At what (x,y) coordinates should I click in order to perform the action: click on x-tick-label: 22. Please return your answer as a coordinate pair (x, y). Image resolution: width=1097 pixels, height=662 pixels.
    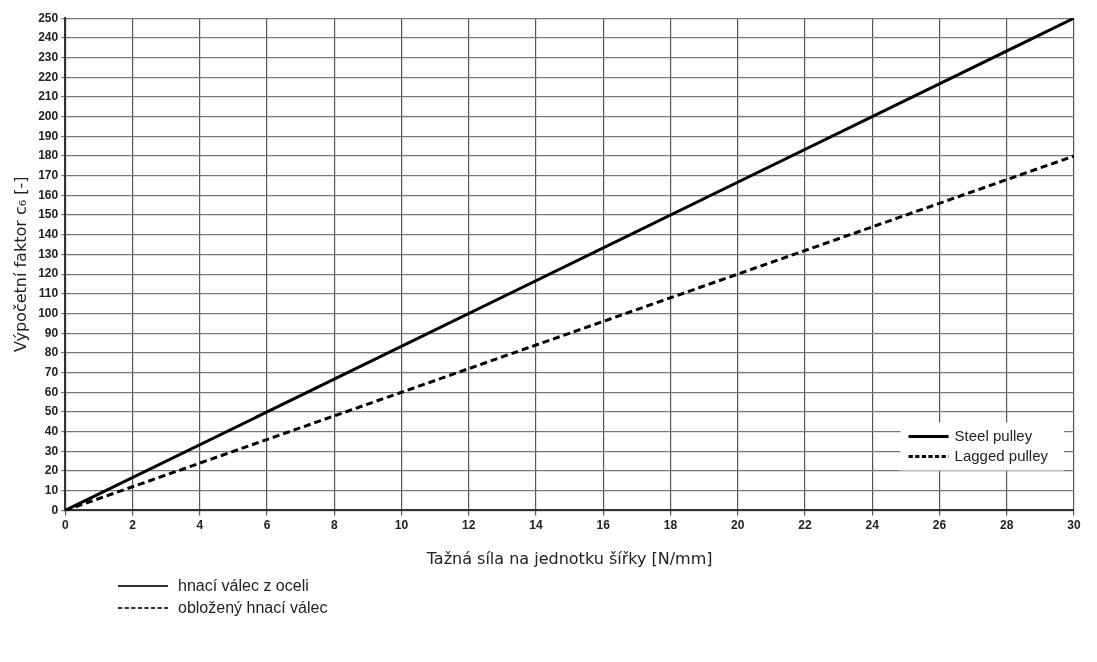
    Looking at the image, I should click on (805, 524).